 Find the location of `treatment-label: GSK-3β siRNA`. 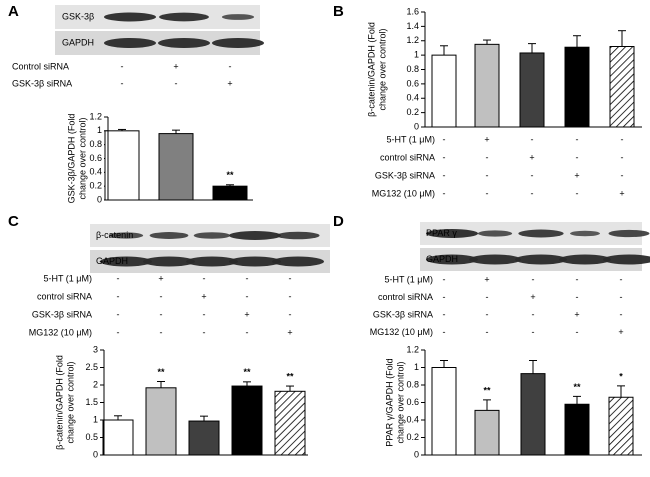

treatment-label: GSK-3β siRNA is located at coordinates (403, 314).